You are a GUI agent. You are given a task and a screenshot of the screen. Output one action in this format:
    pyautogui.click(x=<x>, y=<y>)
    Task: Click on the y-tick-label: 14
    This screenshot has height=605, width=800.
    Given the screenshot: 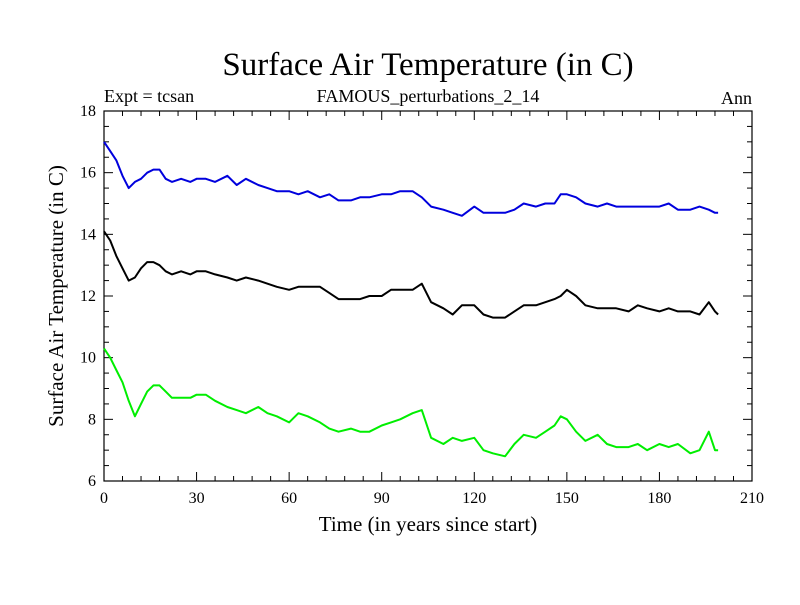 What is the action you would take?
    pyautogui.click(x=88, y=234)
    